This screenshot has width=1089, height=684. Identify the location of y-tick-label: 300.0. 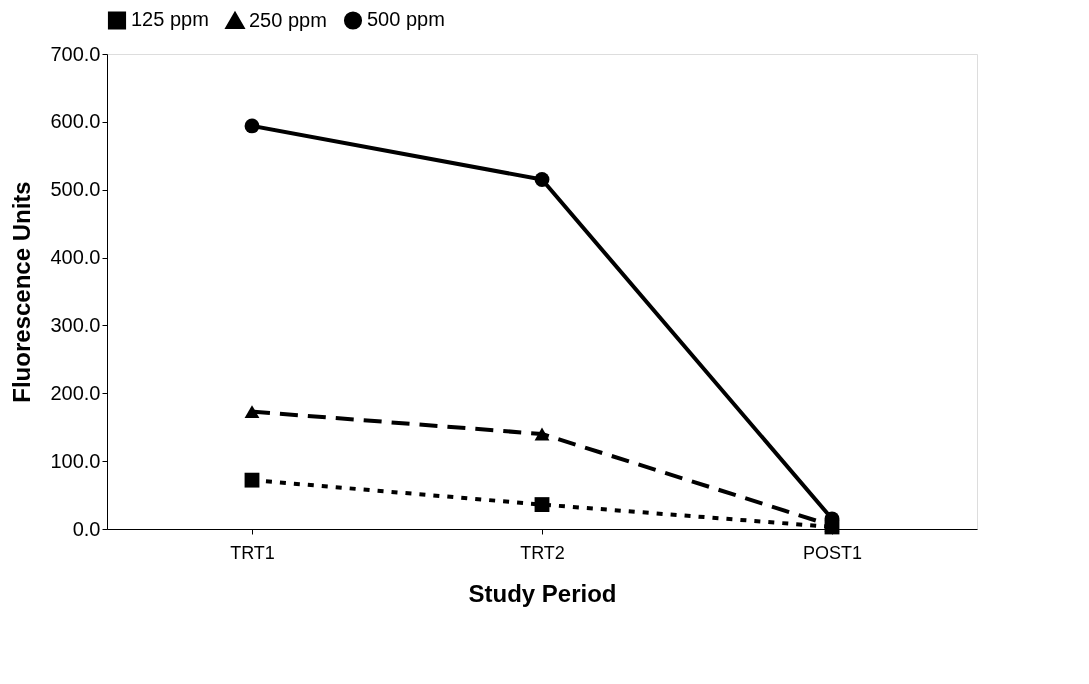
(75, 324).